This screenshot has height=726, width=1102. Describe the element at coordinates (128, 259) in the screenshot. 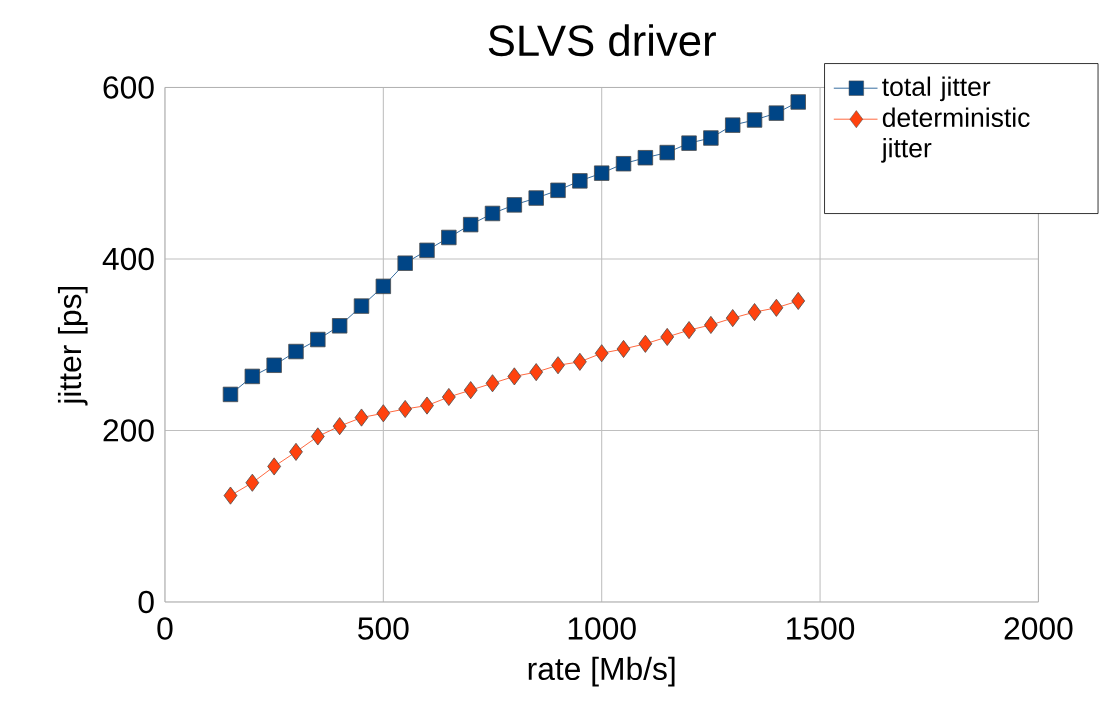

I see `y-tick-label: 400` at that location.